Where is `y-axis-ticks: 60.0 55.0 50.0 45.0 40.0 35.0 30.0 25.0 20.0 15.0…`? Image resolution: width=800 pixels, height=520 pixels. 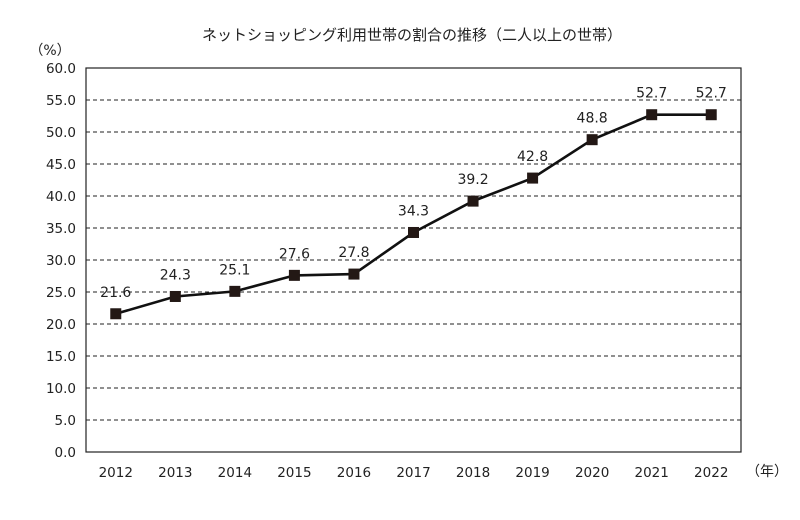
y-axis-ticks: 60.0 55.0 50.0 45.0 40.0 35.0 30.0 25.0 20.0 15.0… is located at coordinates (61, 261).